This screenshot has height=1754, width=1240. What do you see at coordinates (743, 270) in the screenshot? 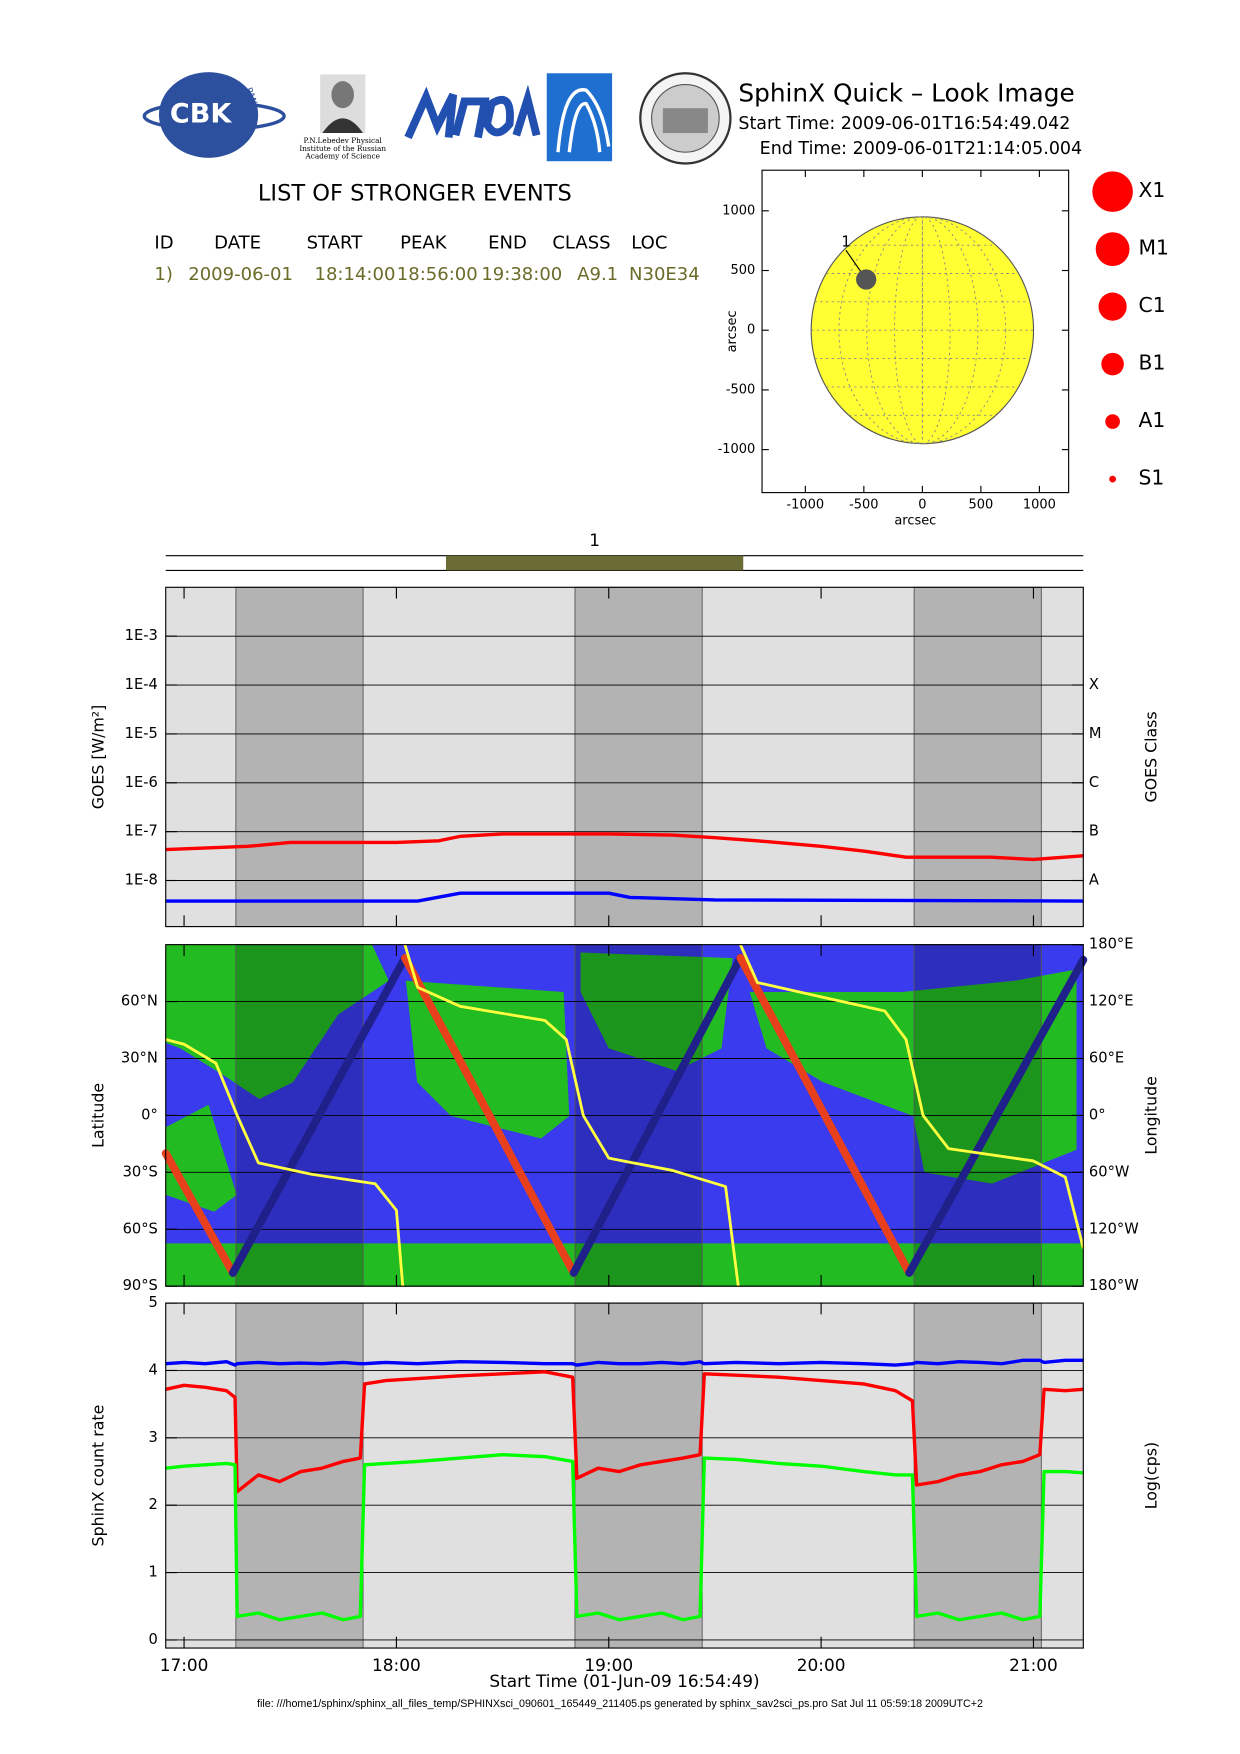
I see `y-tick-label: 500` at bounding box center [743, 270].